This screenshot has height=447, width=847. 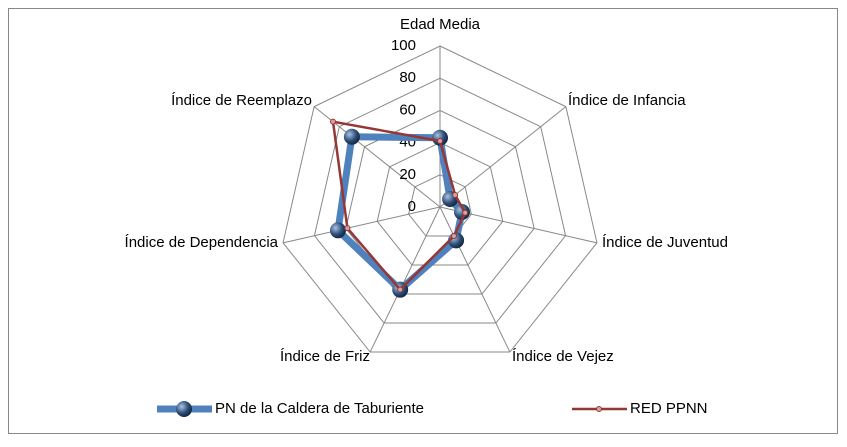 What do you see at coordinates (563, 356) in the screenshot?
I see `category-label: Índice de Vejez` at bounding box center [563, 356].